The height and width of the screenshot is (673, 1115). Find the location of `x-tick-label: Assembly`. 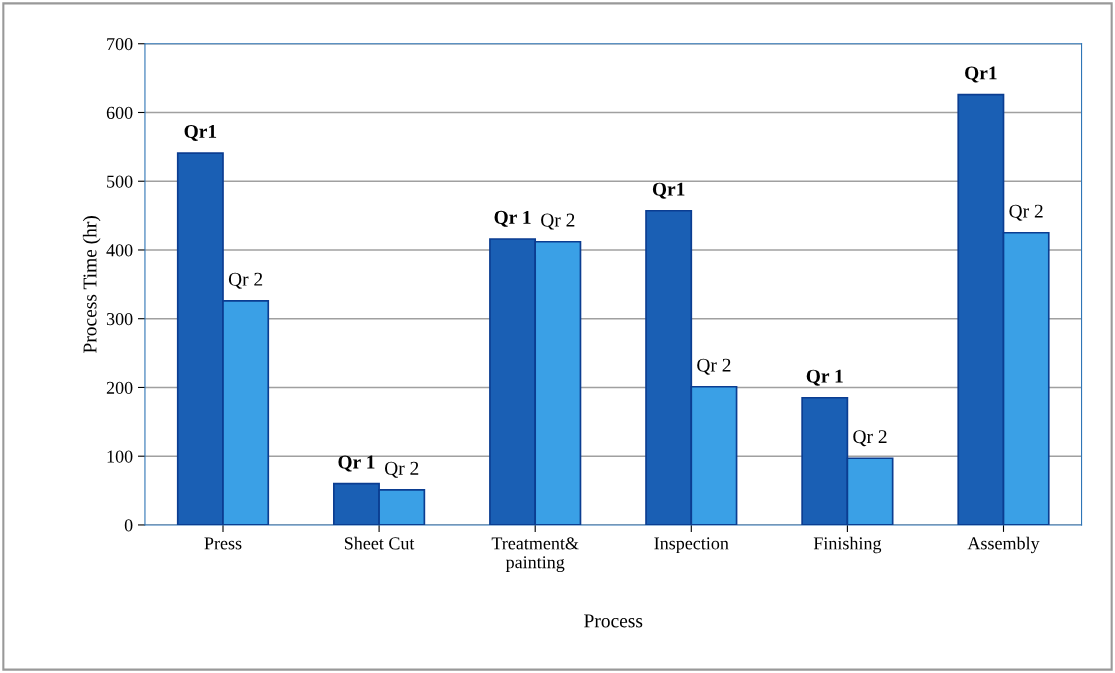

x-tick-label: Assembly is located at coordinates (1003, 545).